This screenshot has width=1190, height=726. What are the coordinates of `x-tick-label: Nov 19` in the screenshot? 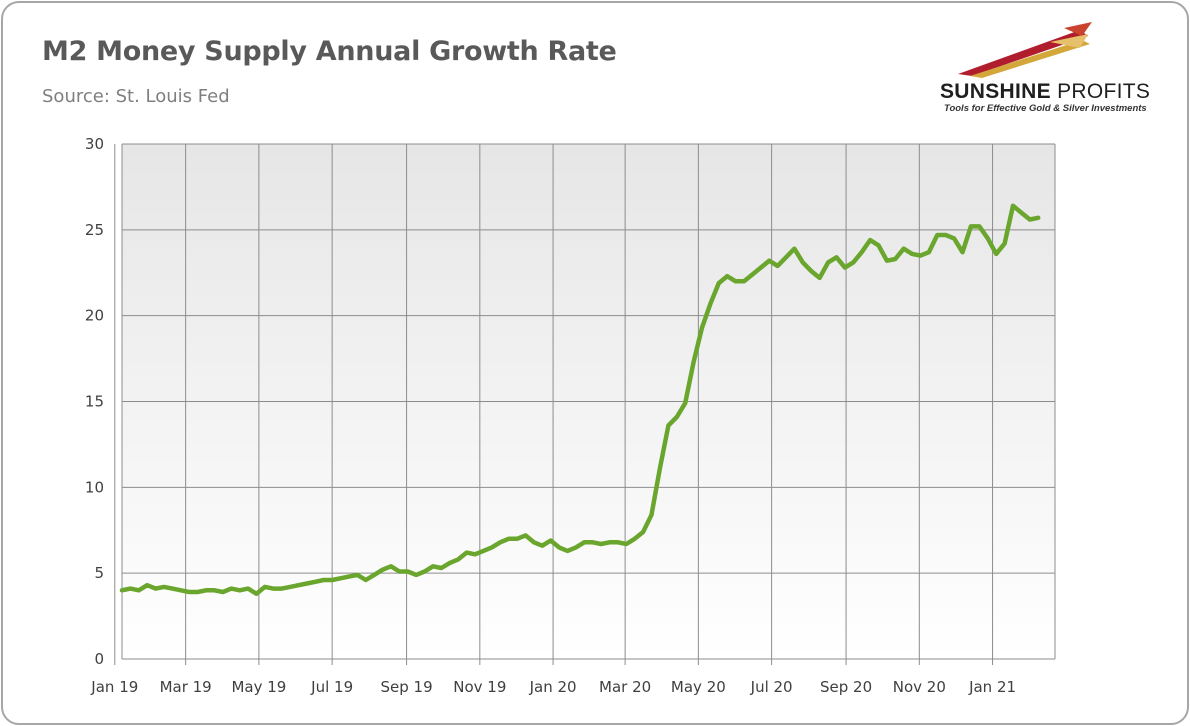 It's located at (479, 687).